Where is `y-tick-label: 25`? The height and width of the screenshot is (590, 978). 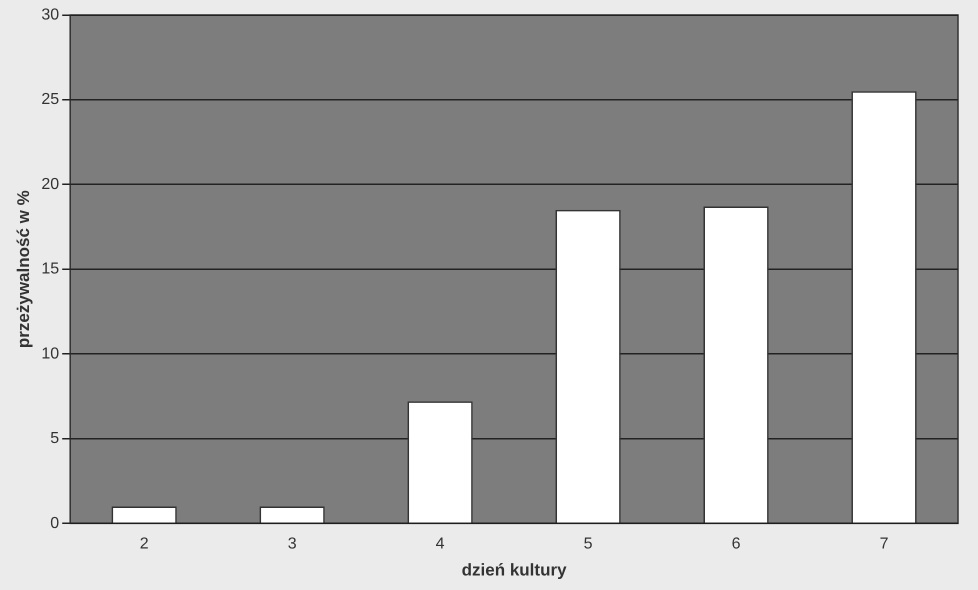
y-tick-label: 25 is located at coordinates (50, 99).